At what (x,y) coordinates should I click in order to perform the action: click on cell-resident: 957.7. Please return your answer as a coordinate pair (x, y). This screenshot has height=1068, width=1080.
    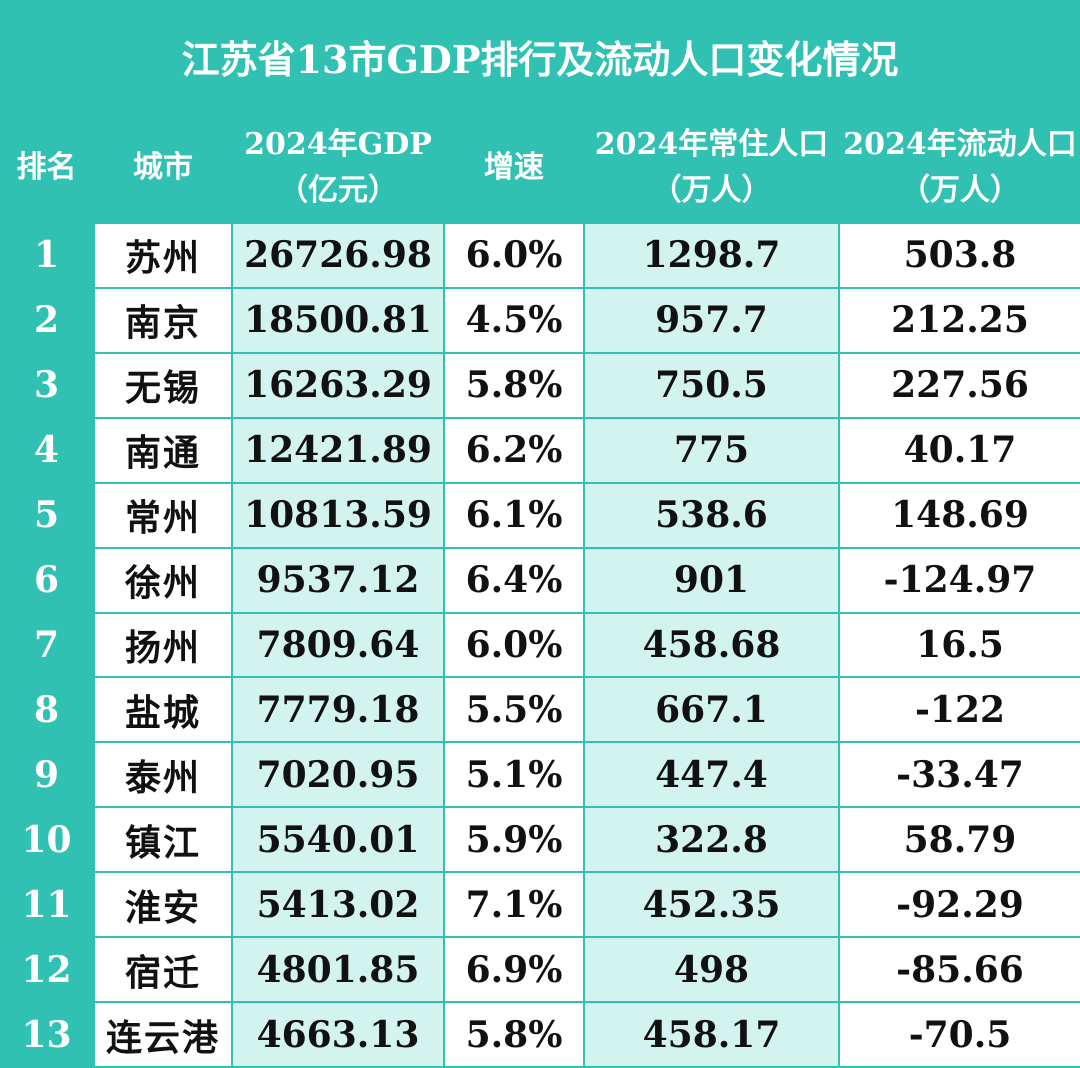
    Looking at the image, I should click on (711, 320).